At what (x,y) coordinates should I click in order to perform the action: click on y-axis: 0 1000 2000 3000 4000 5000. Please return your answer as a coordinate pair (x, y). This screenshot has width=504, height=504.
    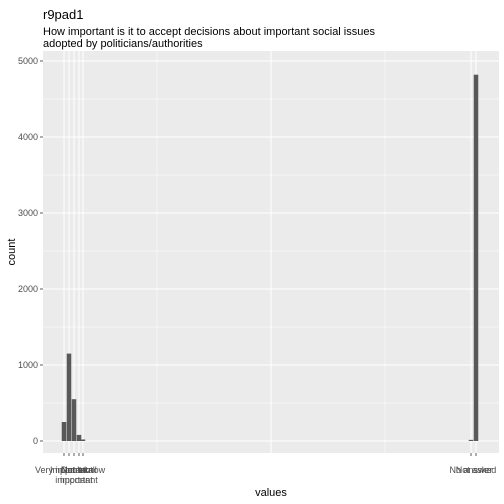
    Looking at the image, I should click on (30, 251).